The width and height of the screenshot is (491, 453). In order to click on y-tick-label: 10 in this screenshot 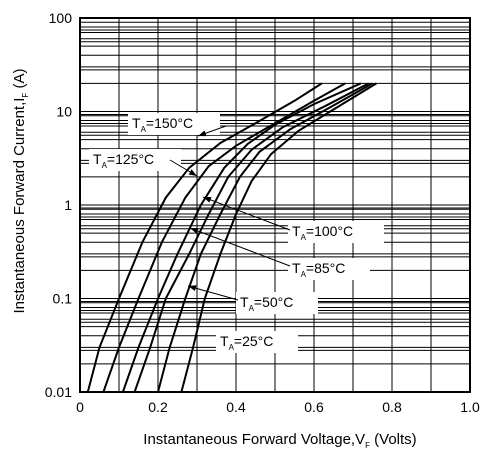, I will do `click(64, 112)`.